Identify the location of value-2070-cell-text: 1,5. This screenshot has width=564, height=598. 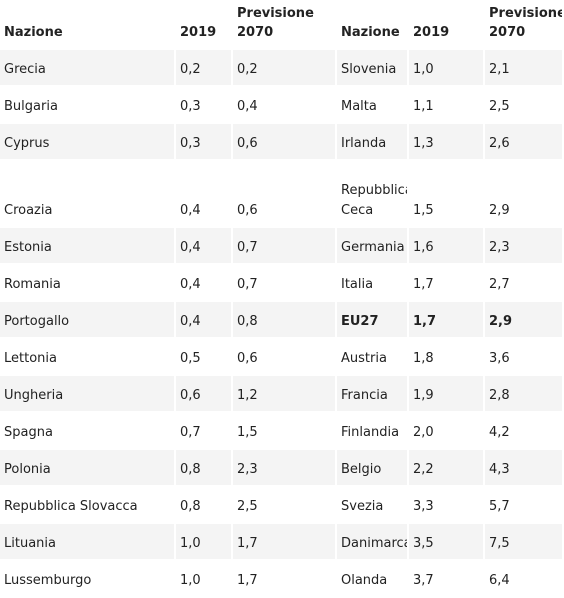
(247, 432).